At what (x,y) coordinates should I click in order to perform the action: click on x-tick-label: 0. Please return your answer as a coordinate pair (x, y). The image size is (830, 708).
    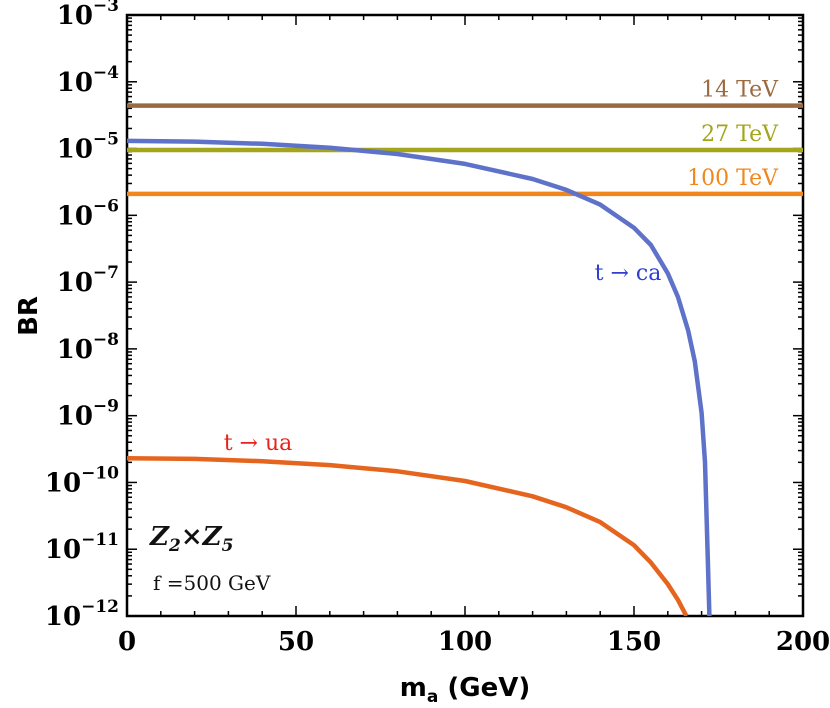
    Looking at the image, I should click on (127, 642).